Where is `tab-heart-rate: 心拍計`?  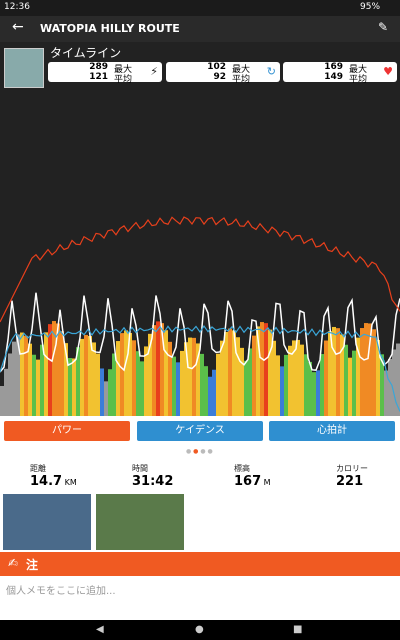 tab-heart-rate: 心拍計 is located at coordinates (332, 431).